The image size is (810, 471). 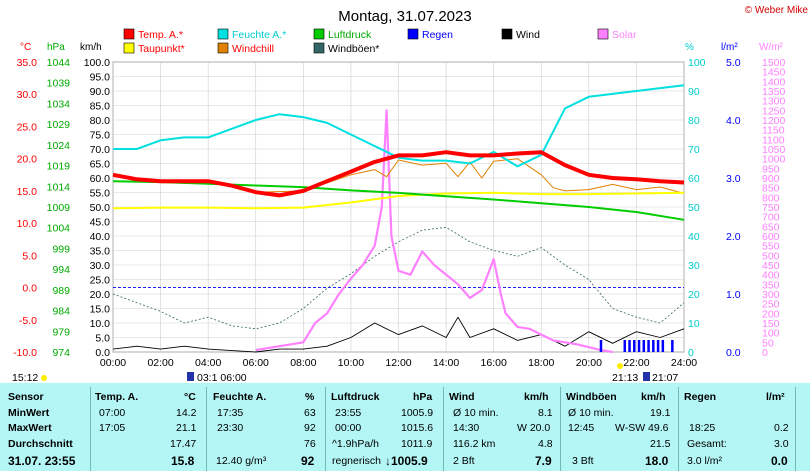 What do you see at coordinates (657, 461) in the screenshot?
I see `gust-current: 18.0` at bounding box center [657, 461].